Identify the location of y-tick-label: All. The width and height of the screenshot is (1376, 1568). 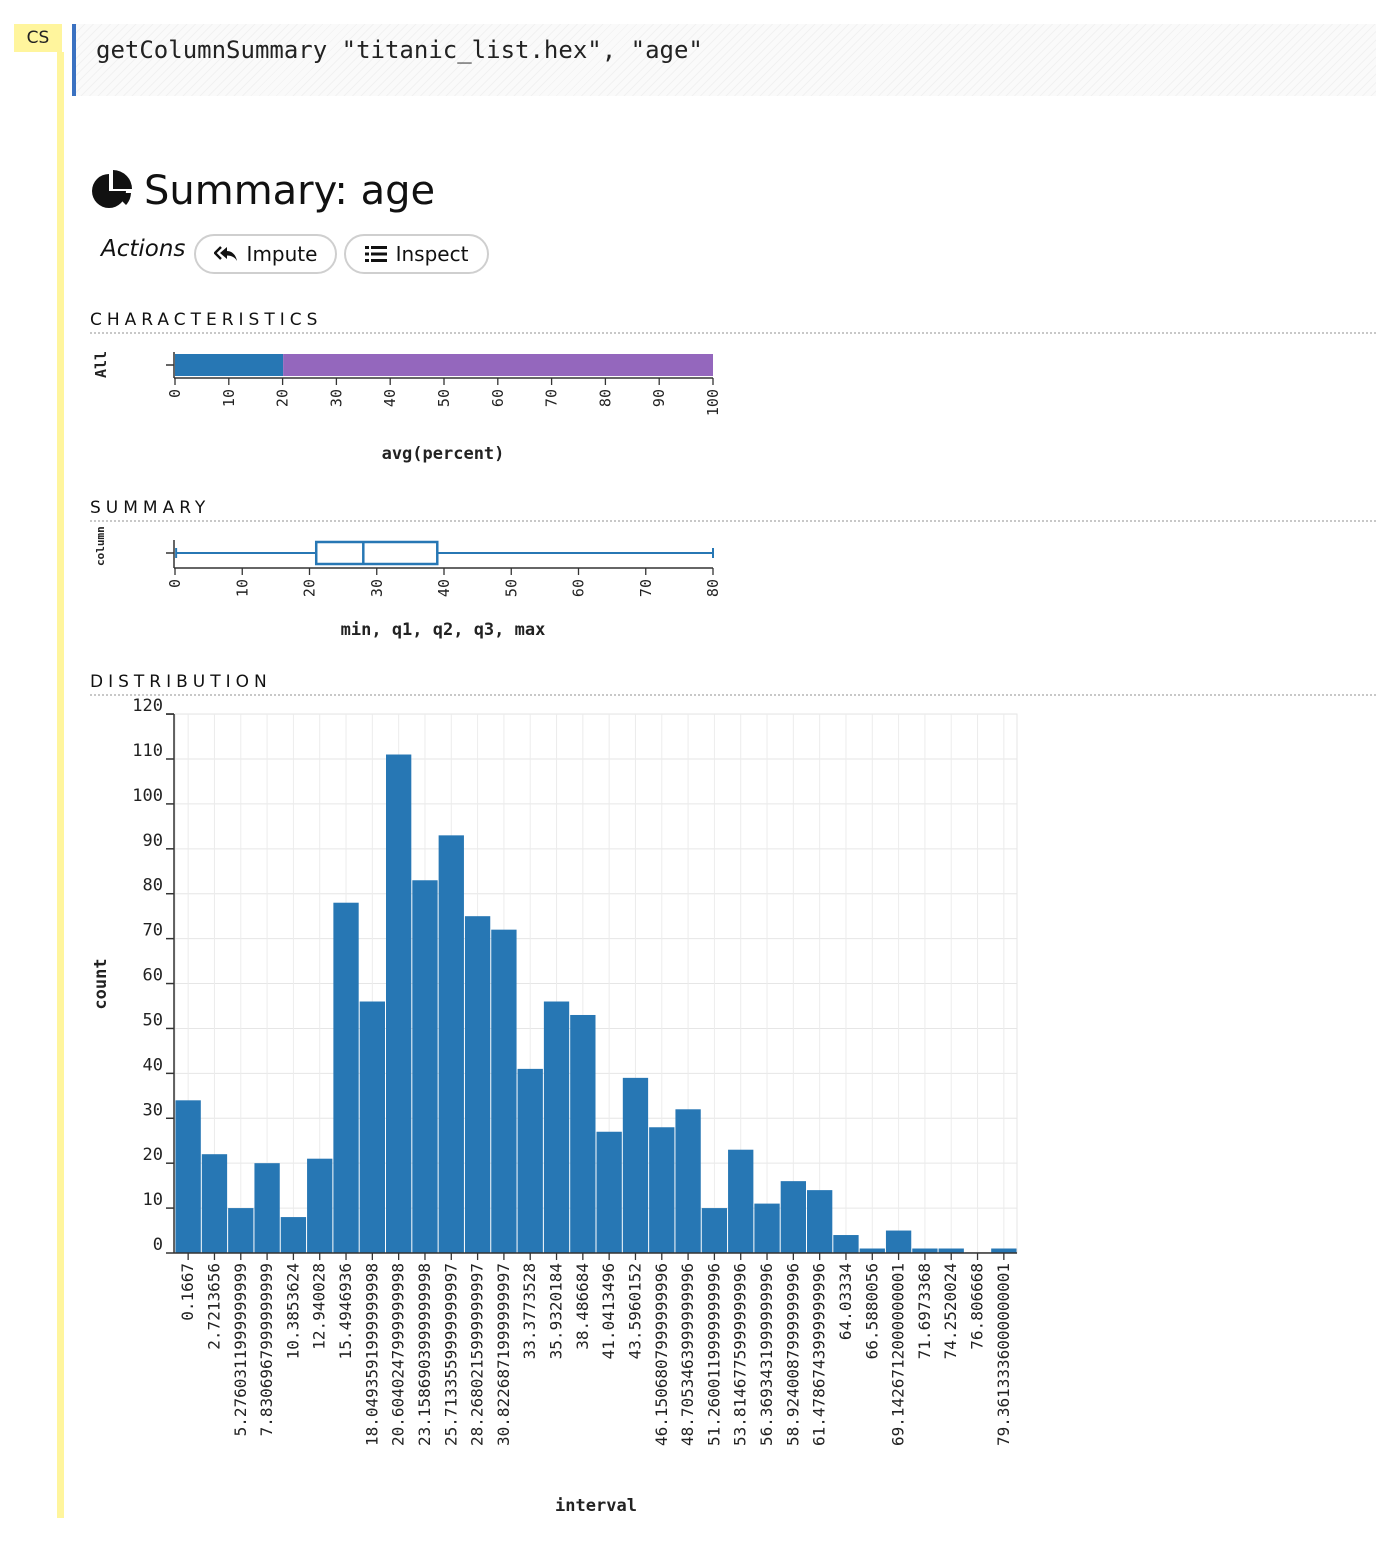
(101, 364).